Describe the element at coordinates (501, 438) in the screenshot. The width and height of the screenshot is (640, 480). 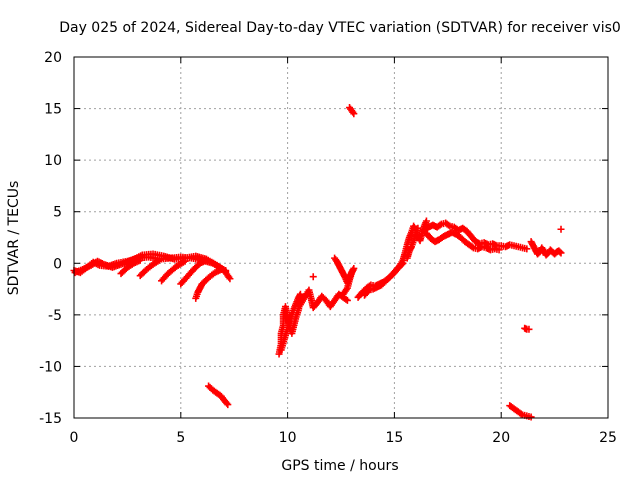
I see `x-tick-label: 20` at that location.